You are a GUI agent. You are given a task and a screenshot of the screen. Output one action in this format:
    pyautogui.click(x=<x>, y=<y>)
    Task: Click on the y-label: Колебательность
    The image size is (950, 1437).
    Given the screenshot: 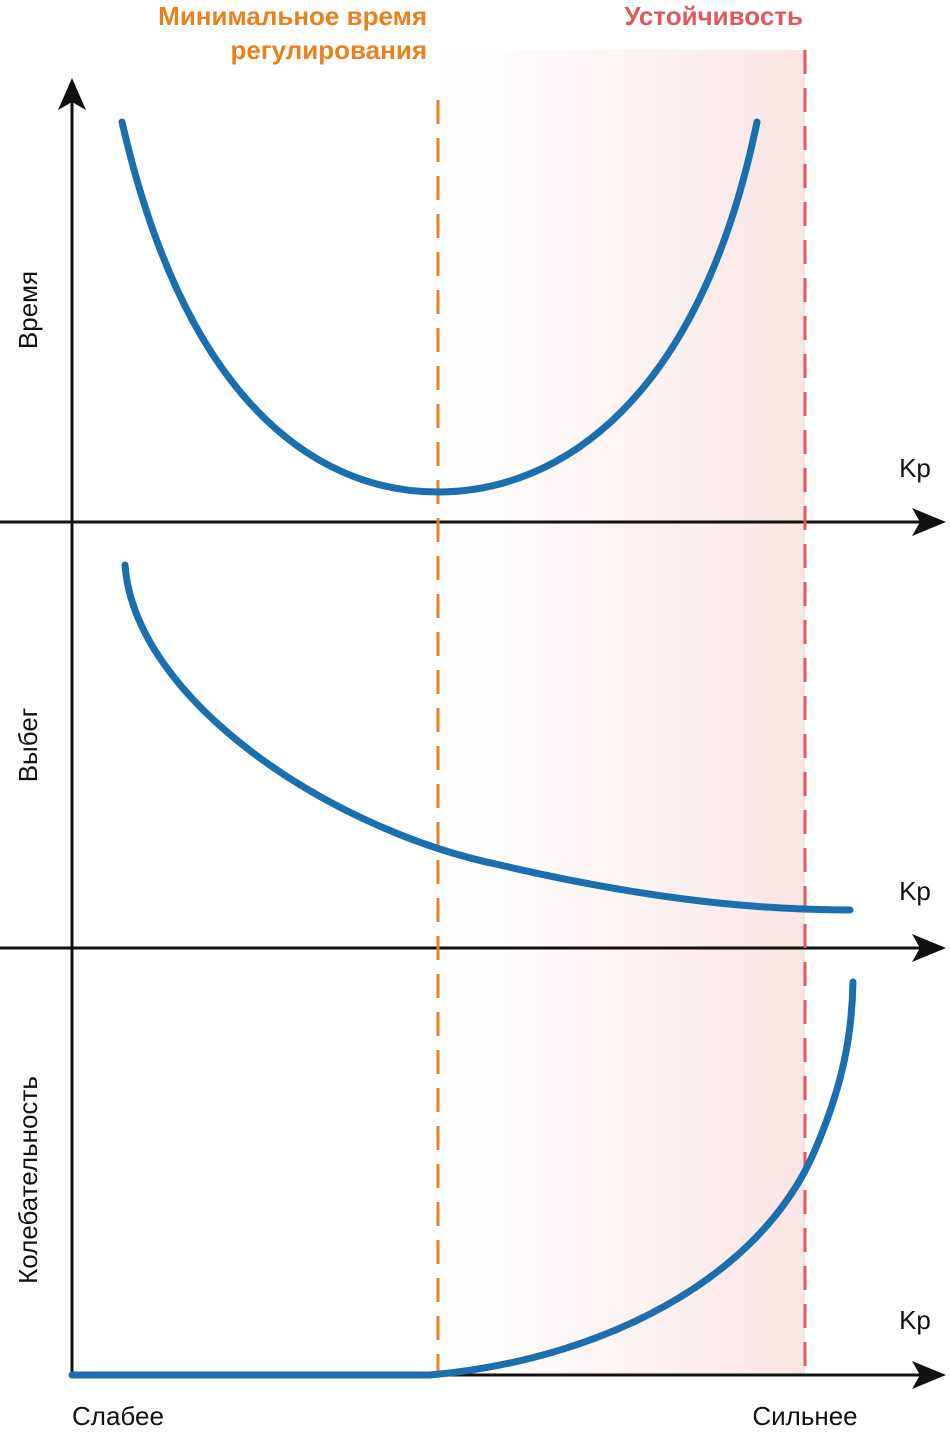 What is the action you would take?
    pyautogui.click(x=28, y=1180)
    